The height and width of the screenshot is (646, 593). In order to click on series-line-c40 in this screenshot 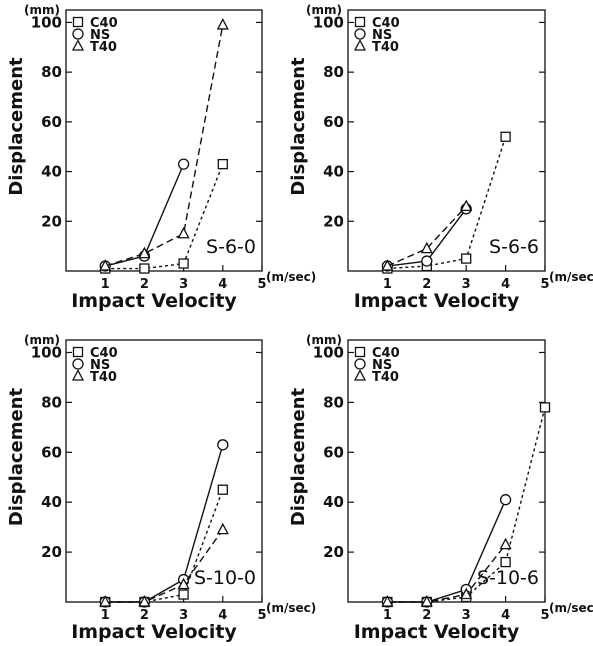, I will do `click(447, 203)`.